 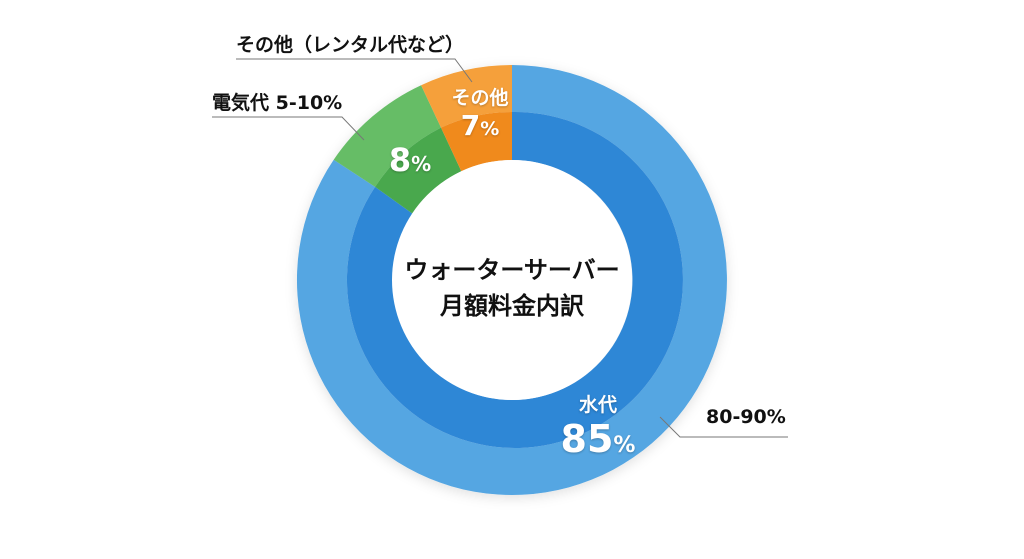 I want to click on slice-electric-outer, so click(x=387, y=136).